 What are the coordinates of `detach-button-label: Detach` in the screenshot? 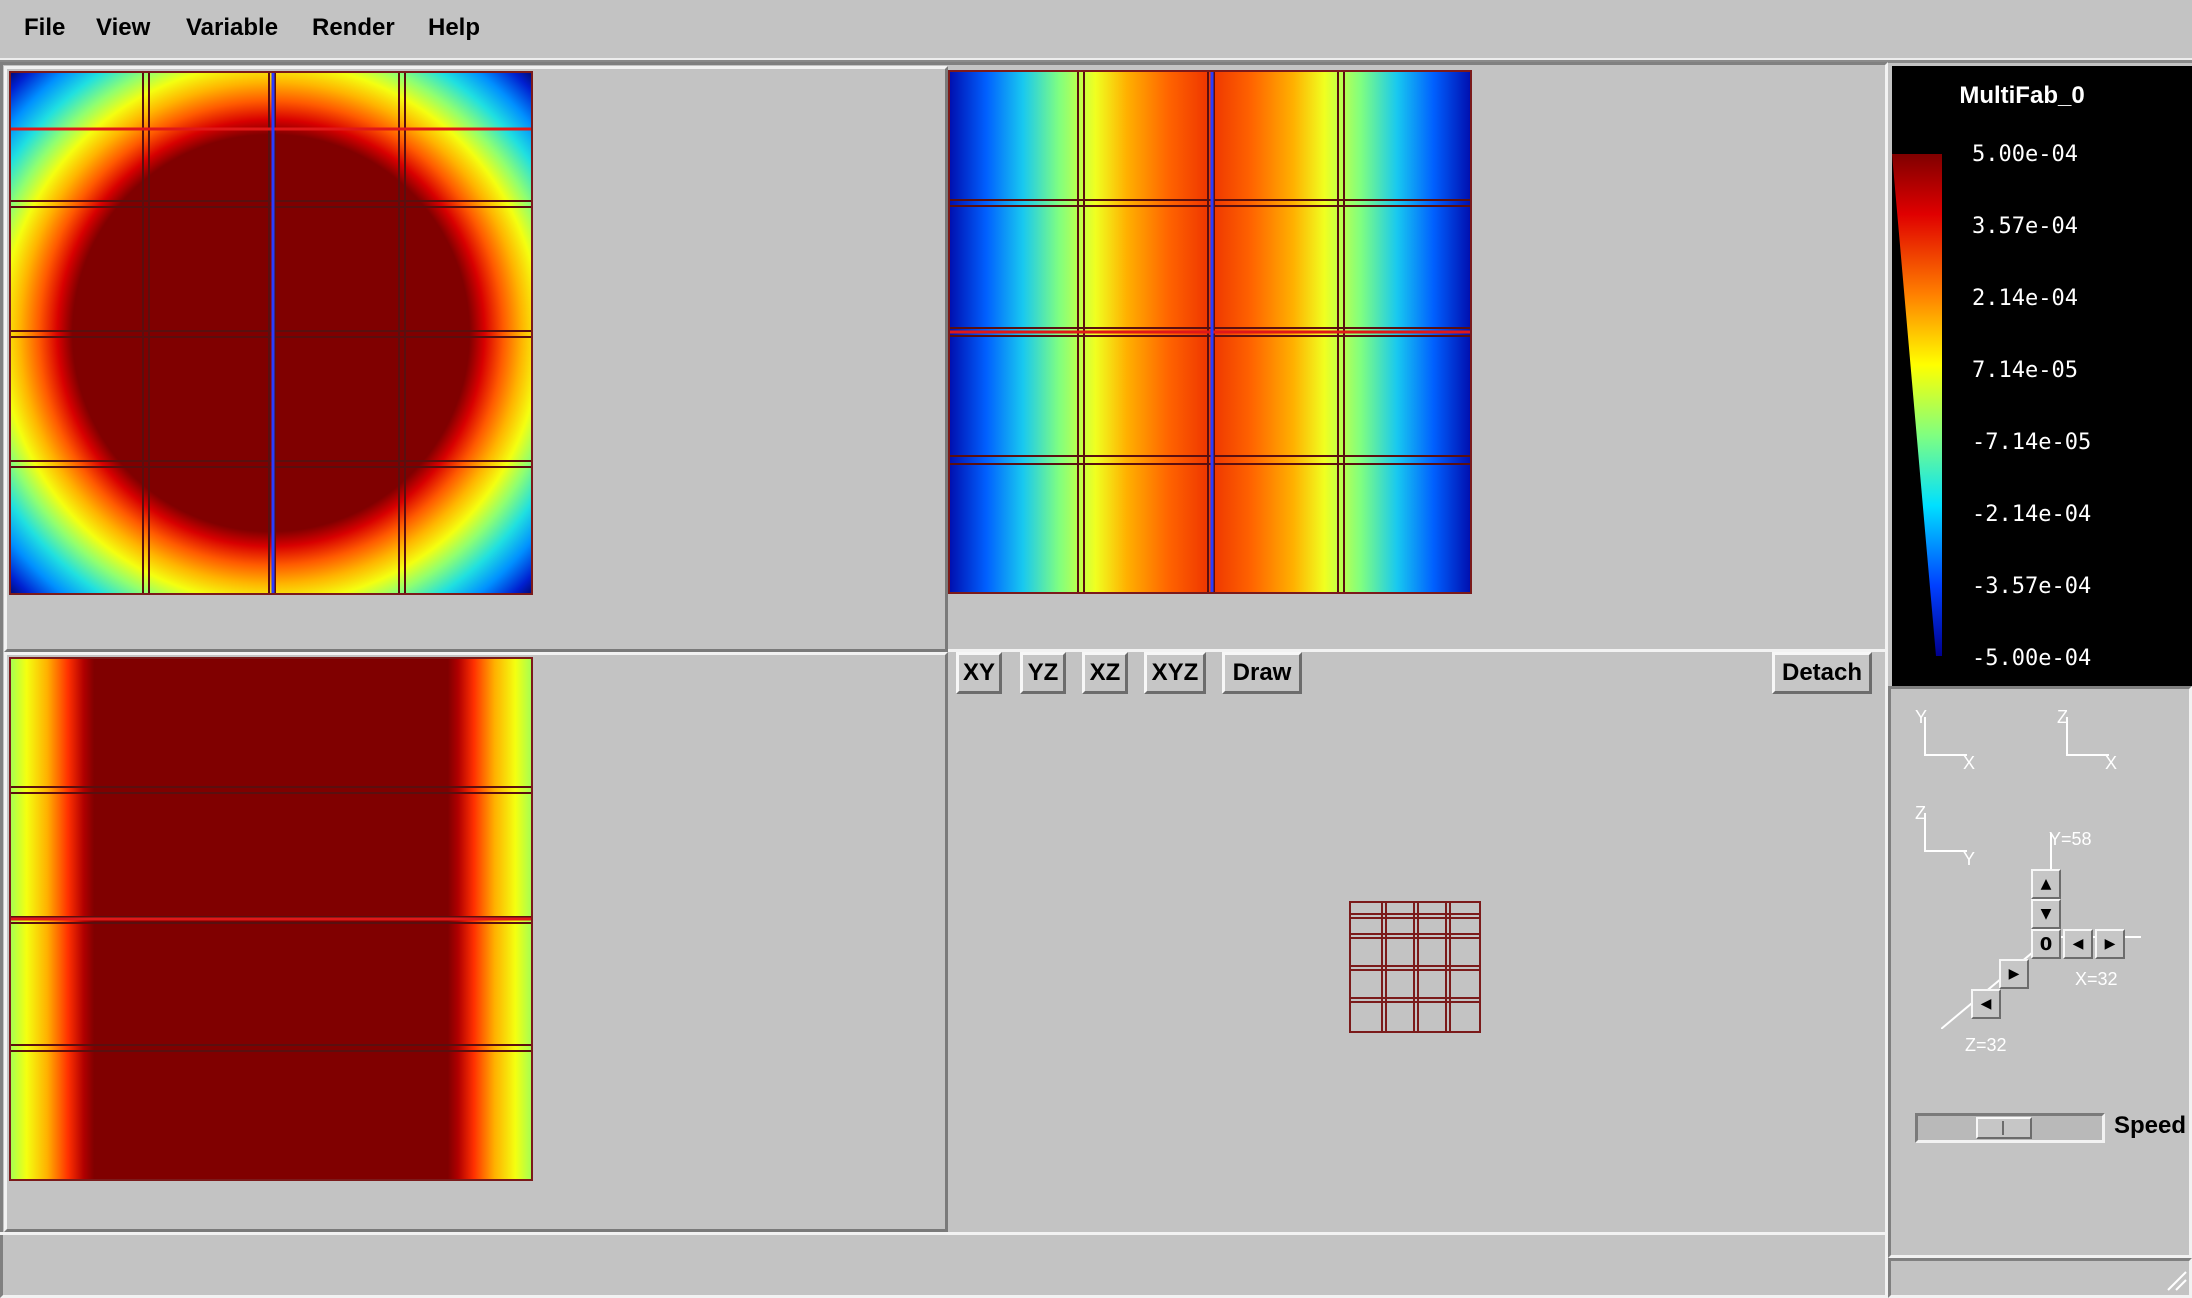 It's located at (1822, 672).